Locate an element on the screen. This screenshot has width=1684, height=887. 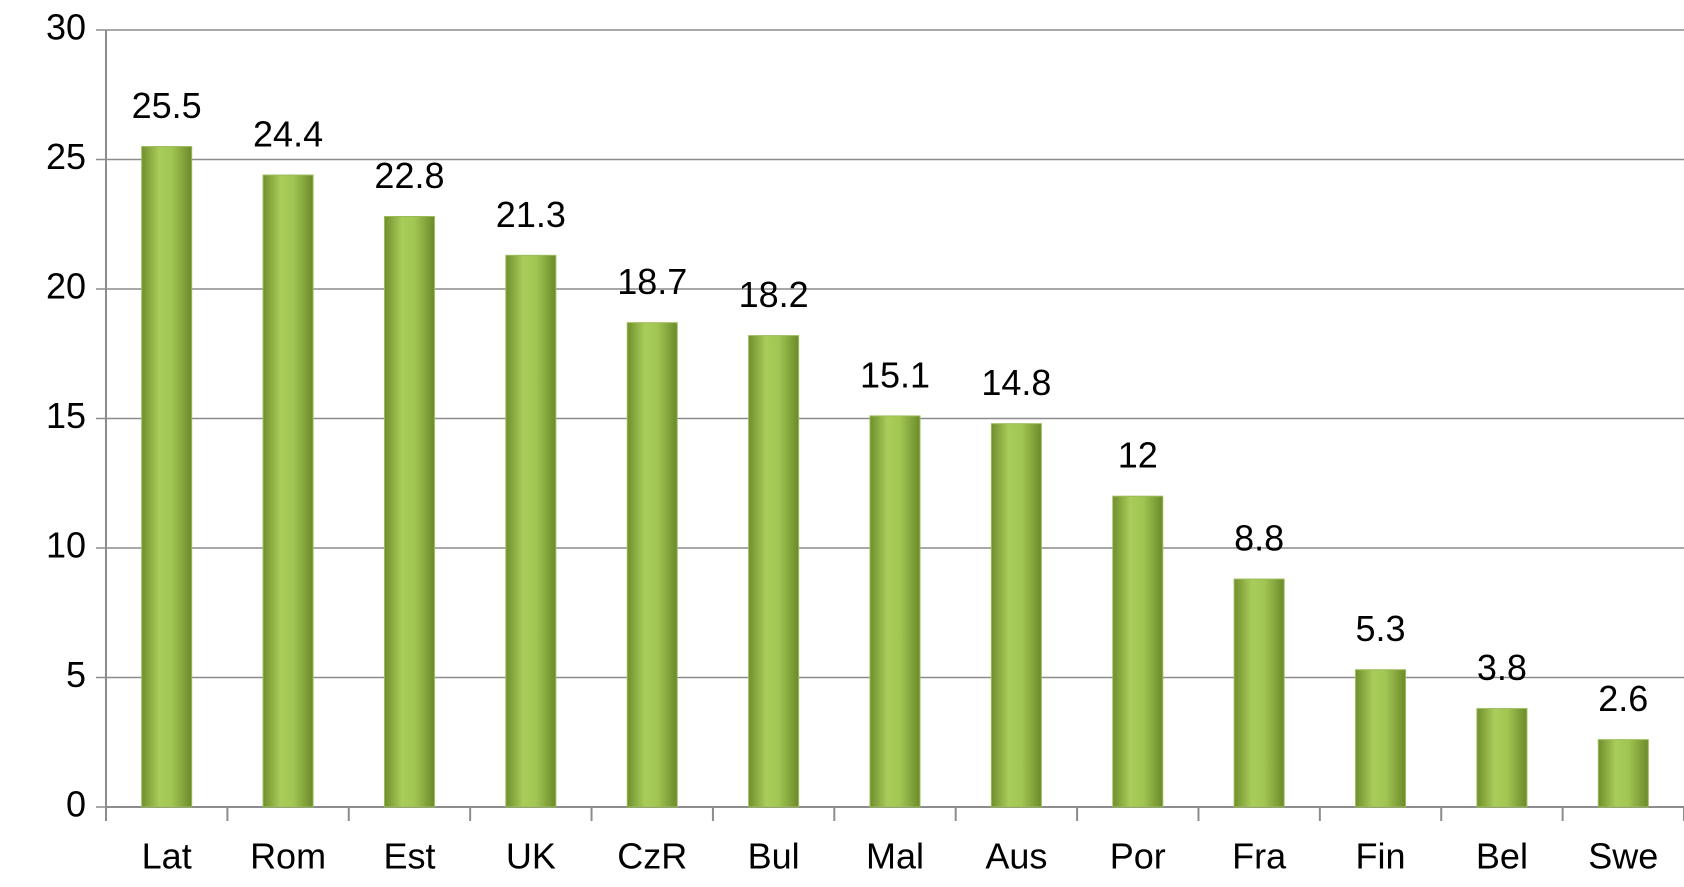
data-label: 24.4 is located at coordinates (288, 134).